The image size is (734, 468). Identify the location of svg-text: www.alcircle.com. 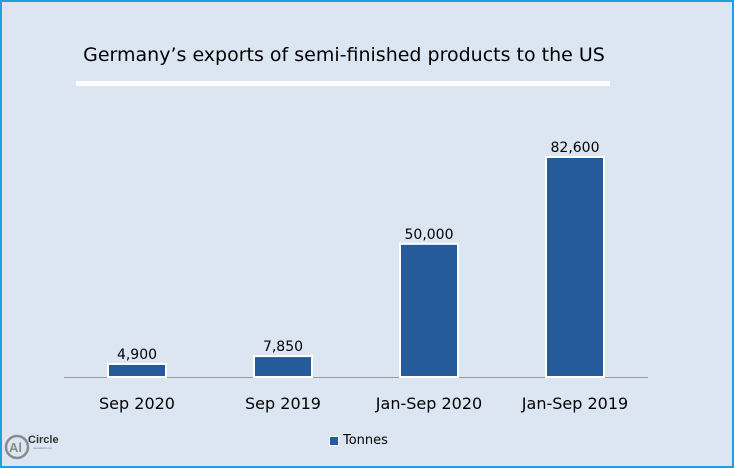
(42, 448).